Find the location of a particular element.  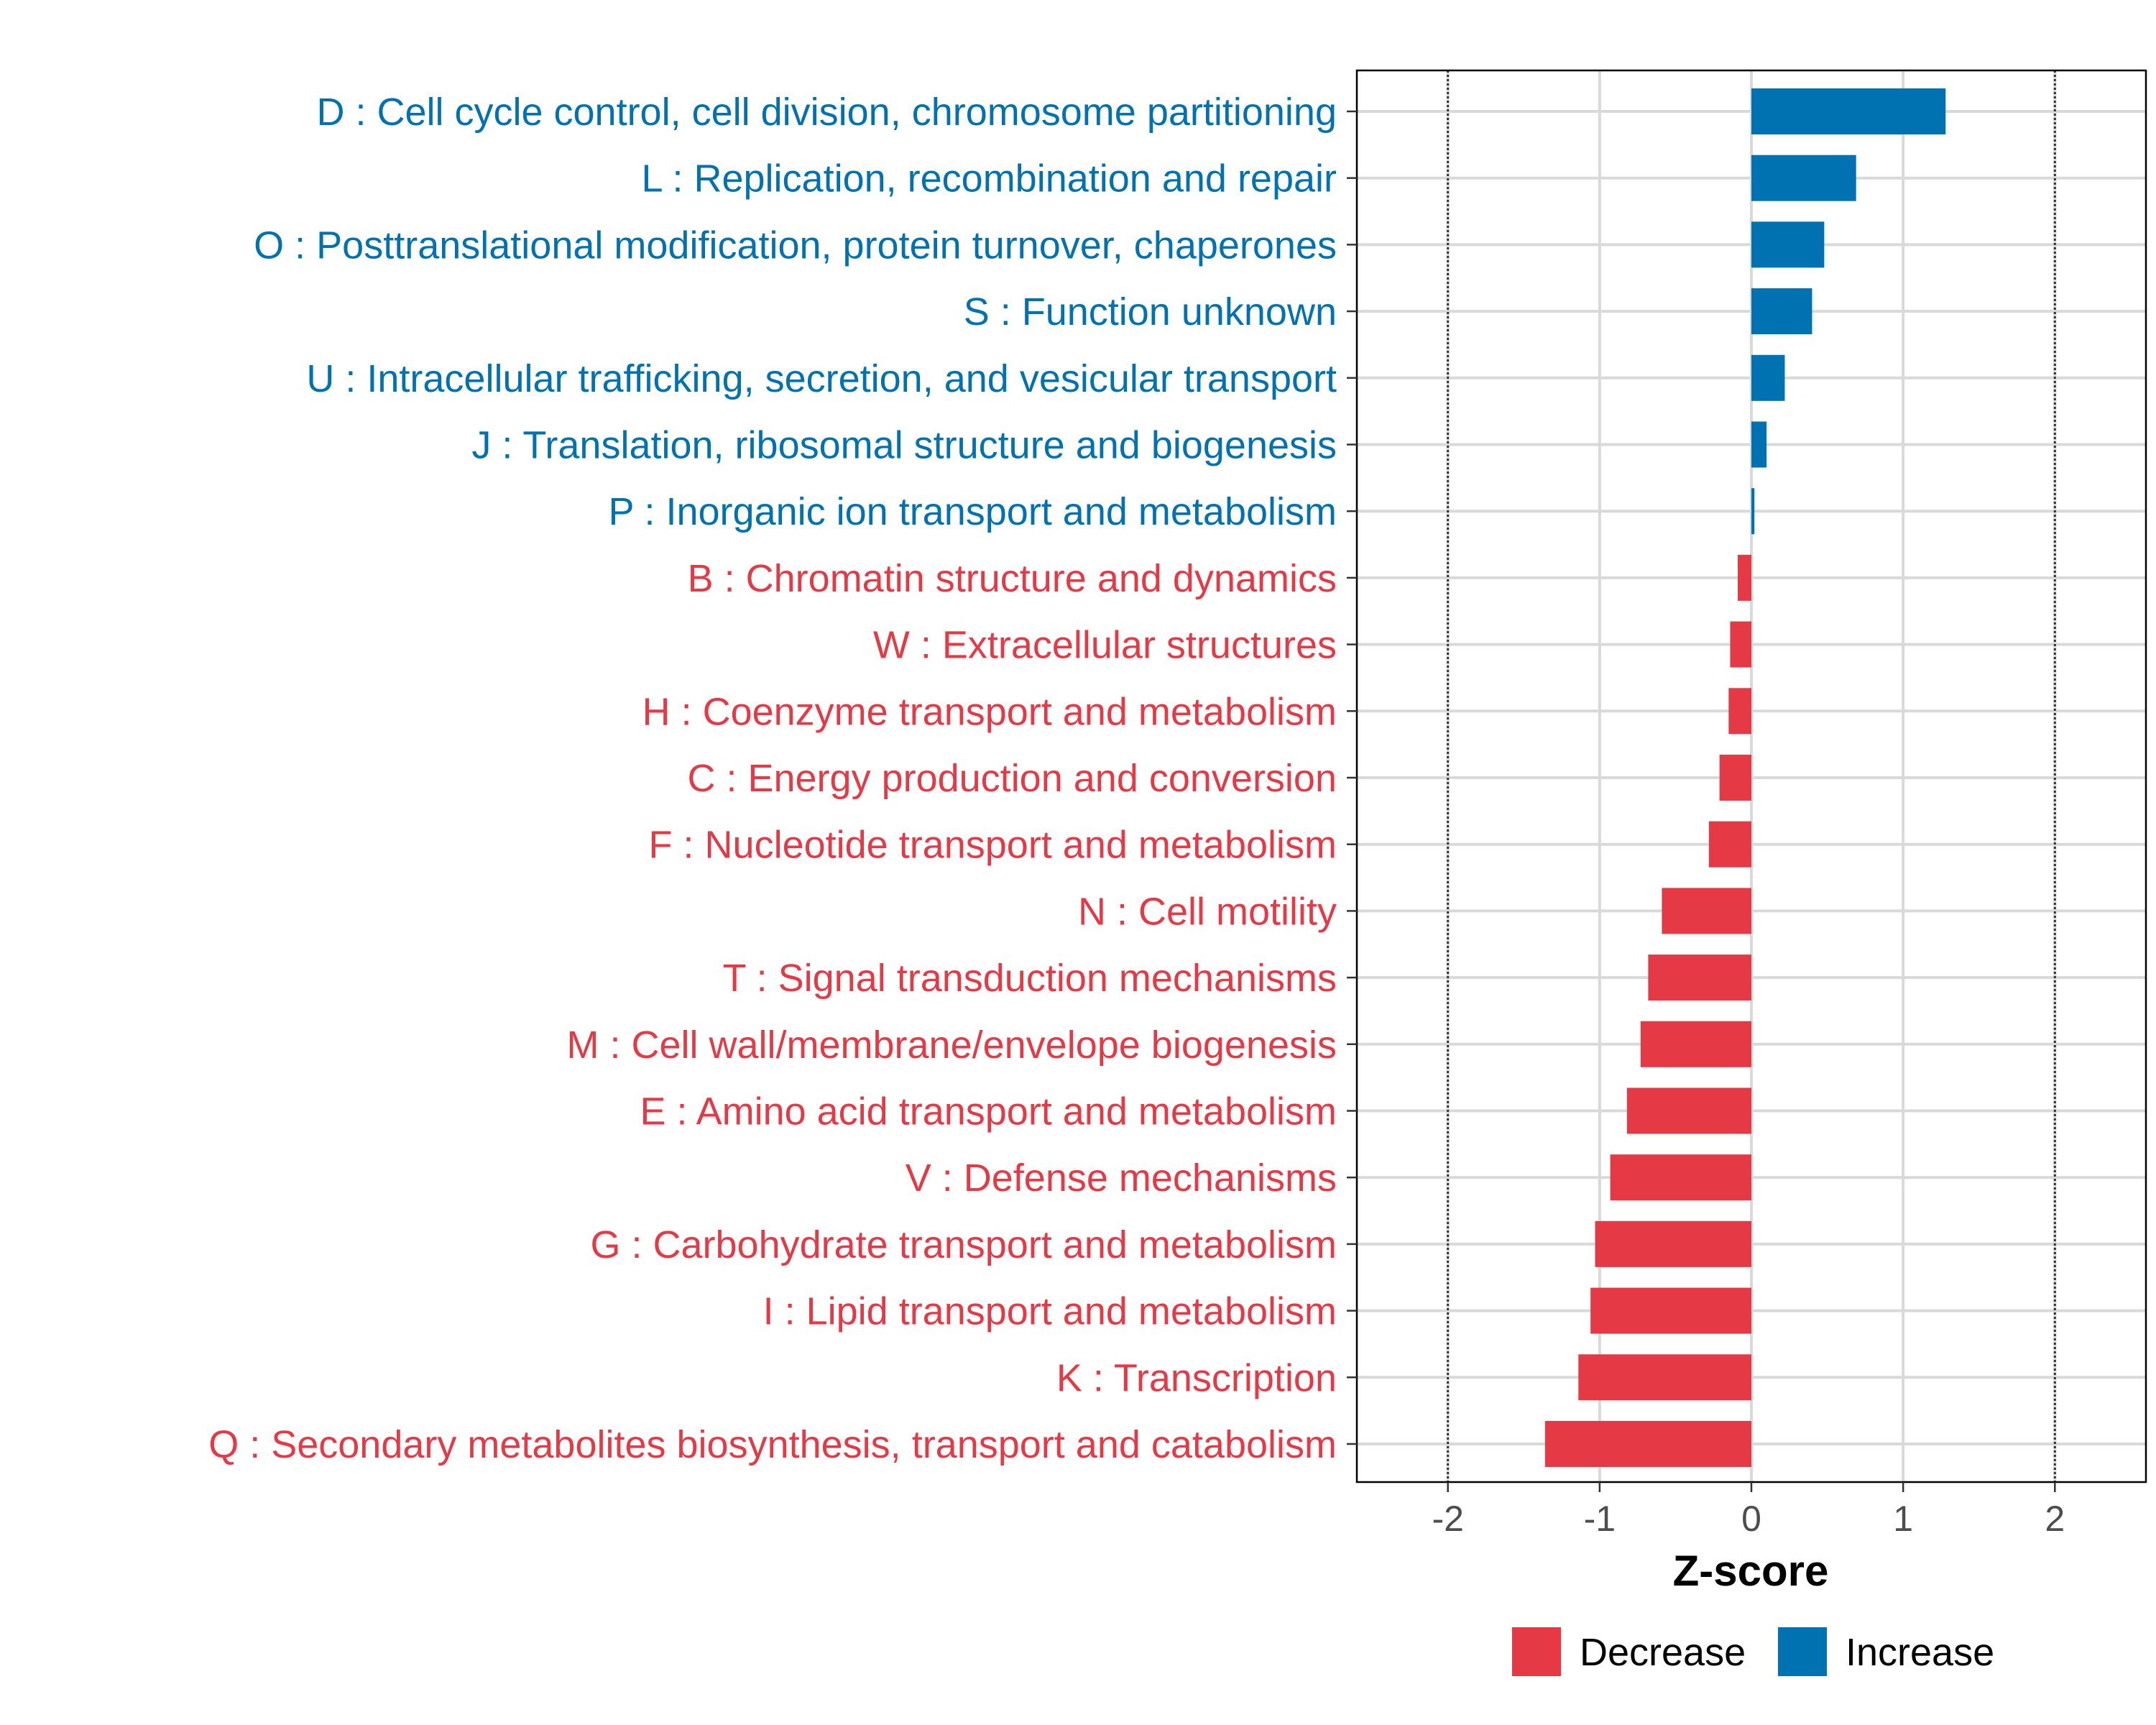

y-tick-label: S : Function unknown is located at coordinates (1150, 312).